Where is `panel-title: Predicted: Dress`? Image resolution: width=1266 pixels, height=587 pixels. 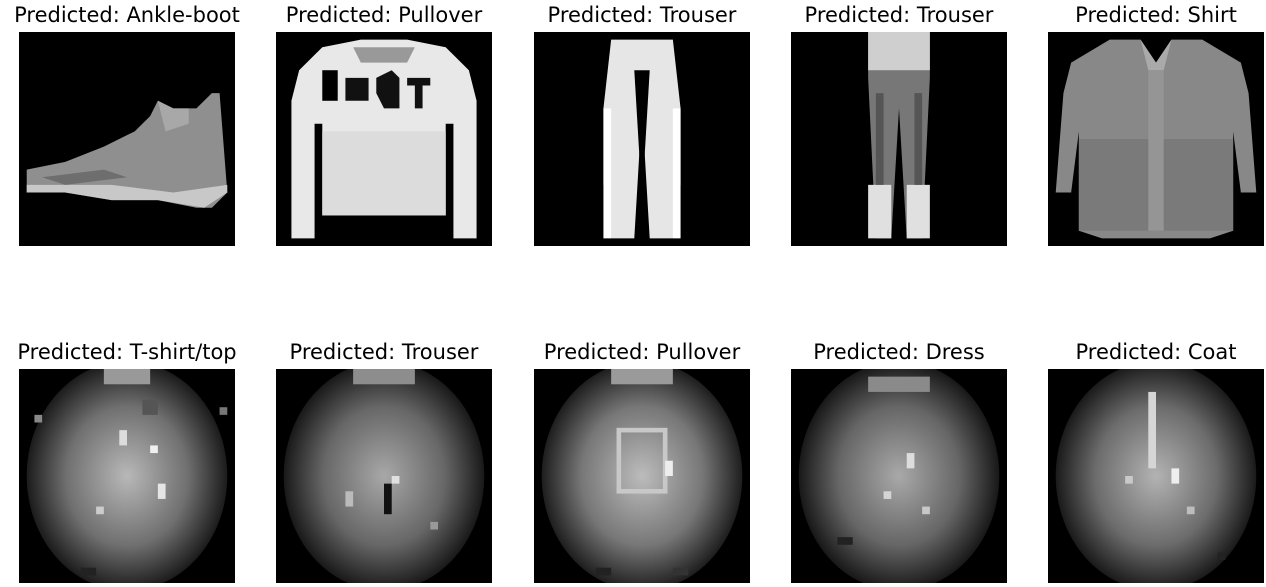 panel-title: Predicted: Dress is located at coordinates (899, 352).